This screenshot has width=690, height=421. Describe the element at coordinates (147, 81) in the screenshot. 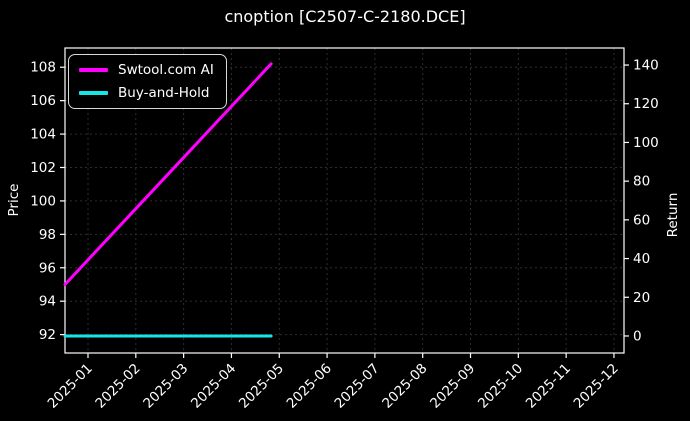

I see `legend: Swtool.com AI Buy-and-Hold` at that location.